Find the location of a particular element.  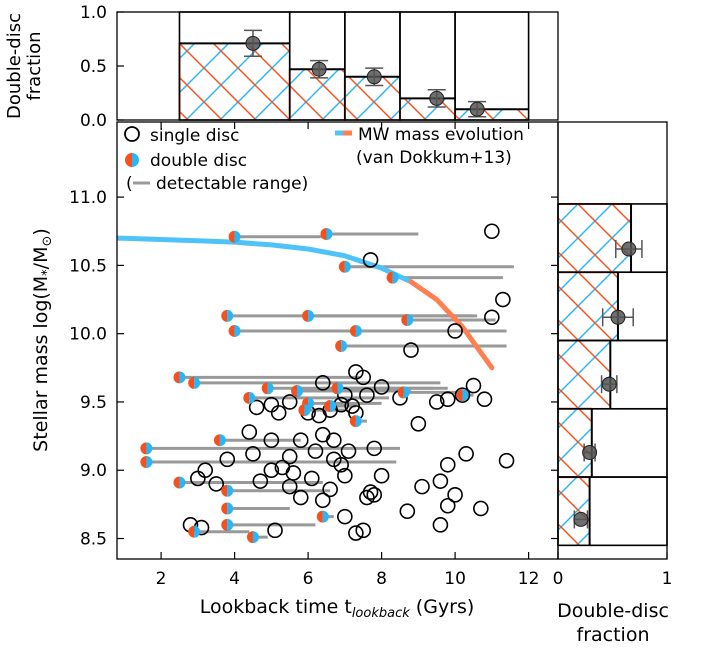

legend-mw-ref: (van Dokkum+13) is located at coordinates (434, 158).